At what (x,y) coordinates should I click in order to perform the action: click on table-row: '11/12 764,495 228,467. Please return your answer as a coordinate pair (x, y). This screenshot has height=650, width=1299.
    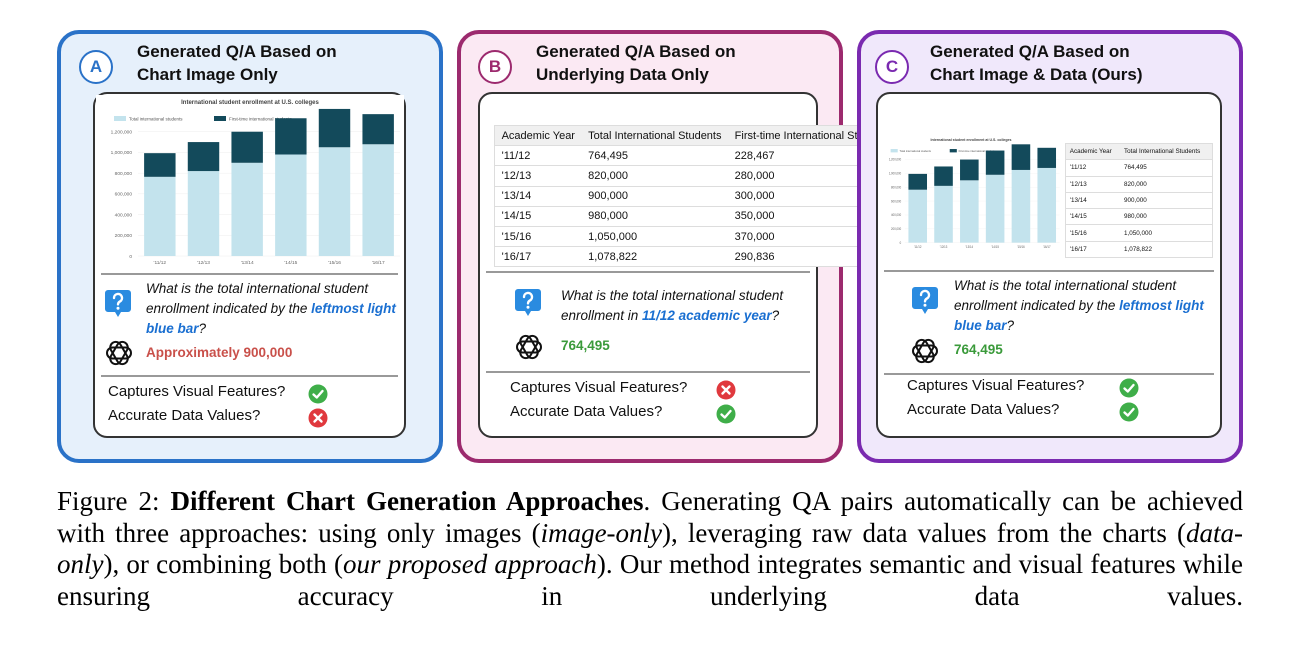
    Looking at the image, I should click on (696, 156).